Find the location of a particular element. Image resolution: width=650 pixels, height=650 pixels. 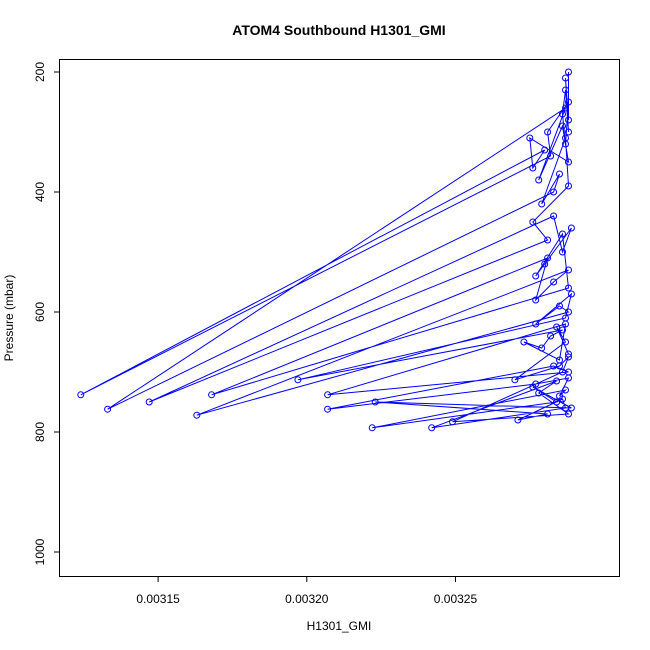

x-axis-label: H1301_GMI is located at coordinates (339, 626).